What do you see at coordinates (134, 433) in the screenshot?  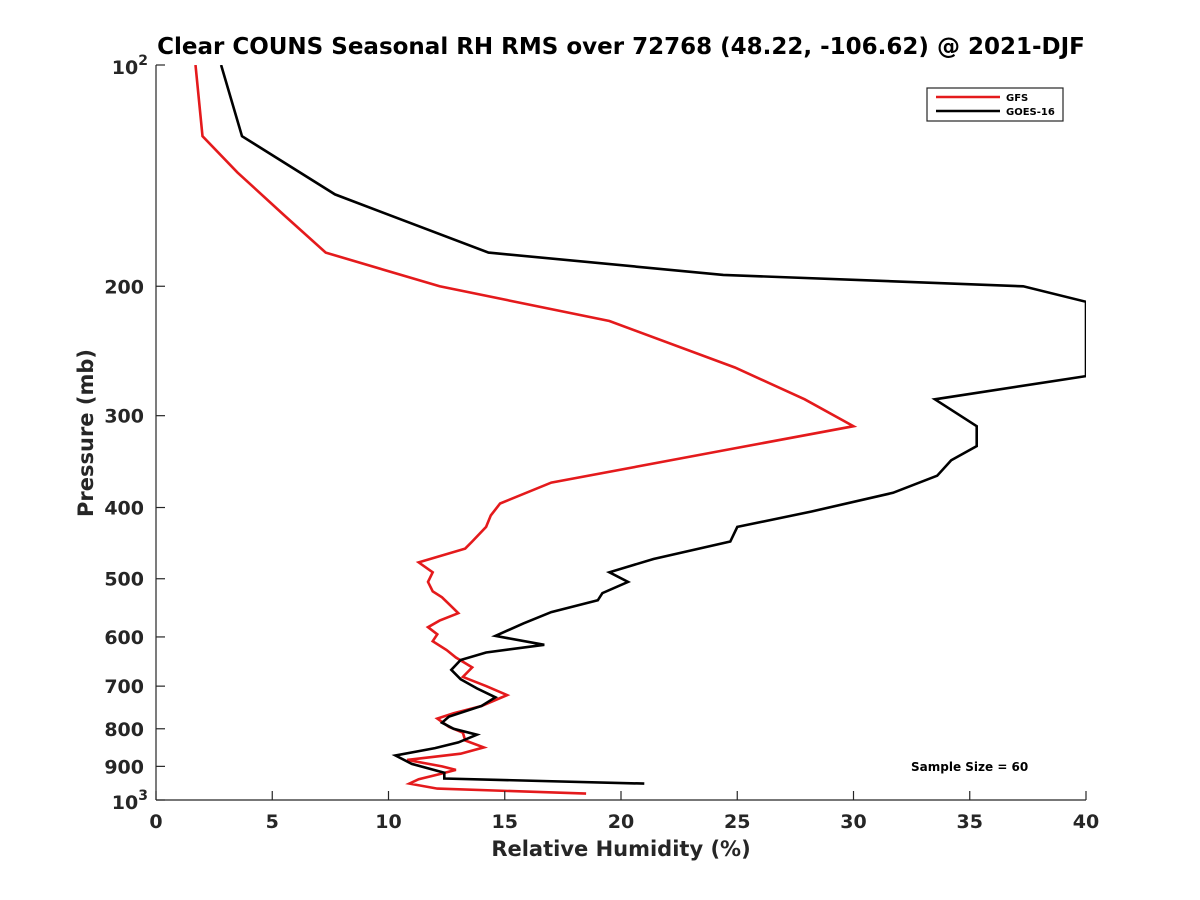 I see `y-ticks: 200 300 400 500 600 700 800 900 10² 10³` at bounding box center [134, 433].